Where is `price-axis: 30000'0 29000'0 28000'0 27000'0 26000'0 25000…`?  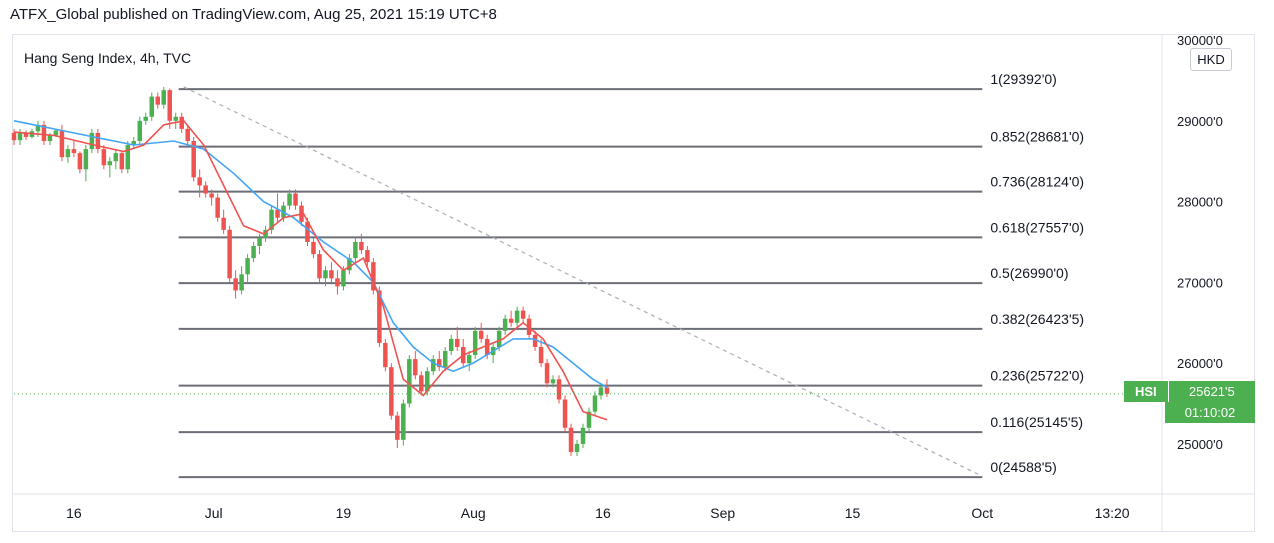 price-axis: 30000'0 29000'0 28000'0 27000'0 26000'0 25000… is located at coordinates (1192, 282).